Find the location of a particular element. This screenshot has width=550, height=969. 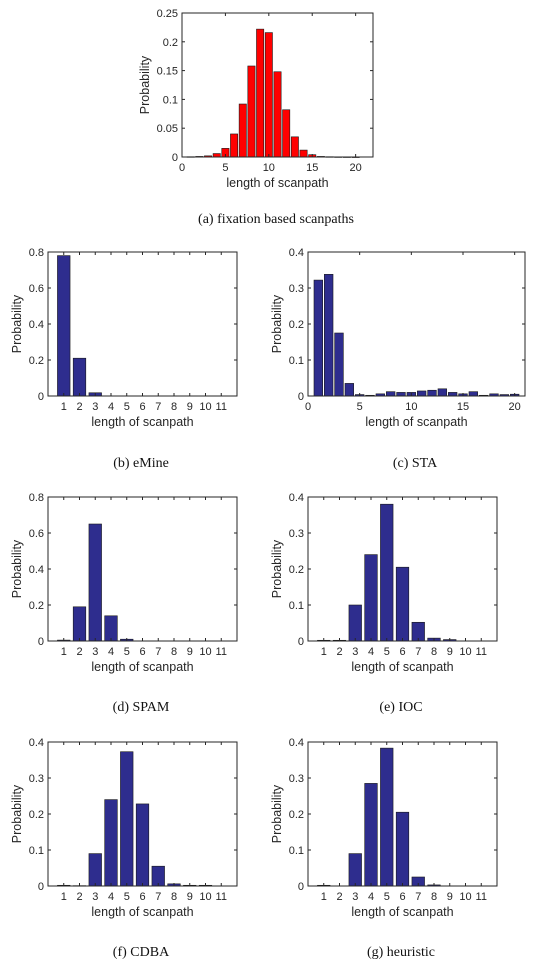

x-axis-label: length of scanpath is located at coordinates (402, 912).